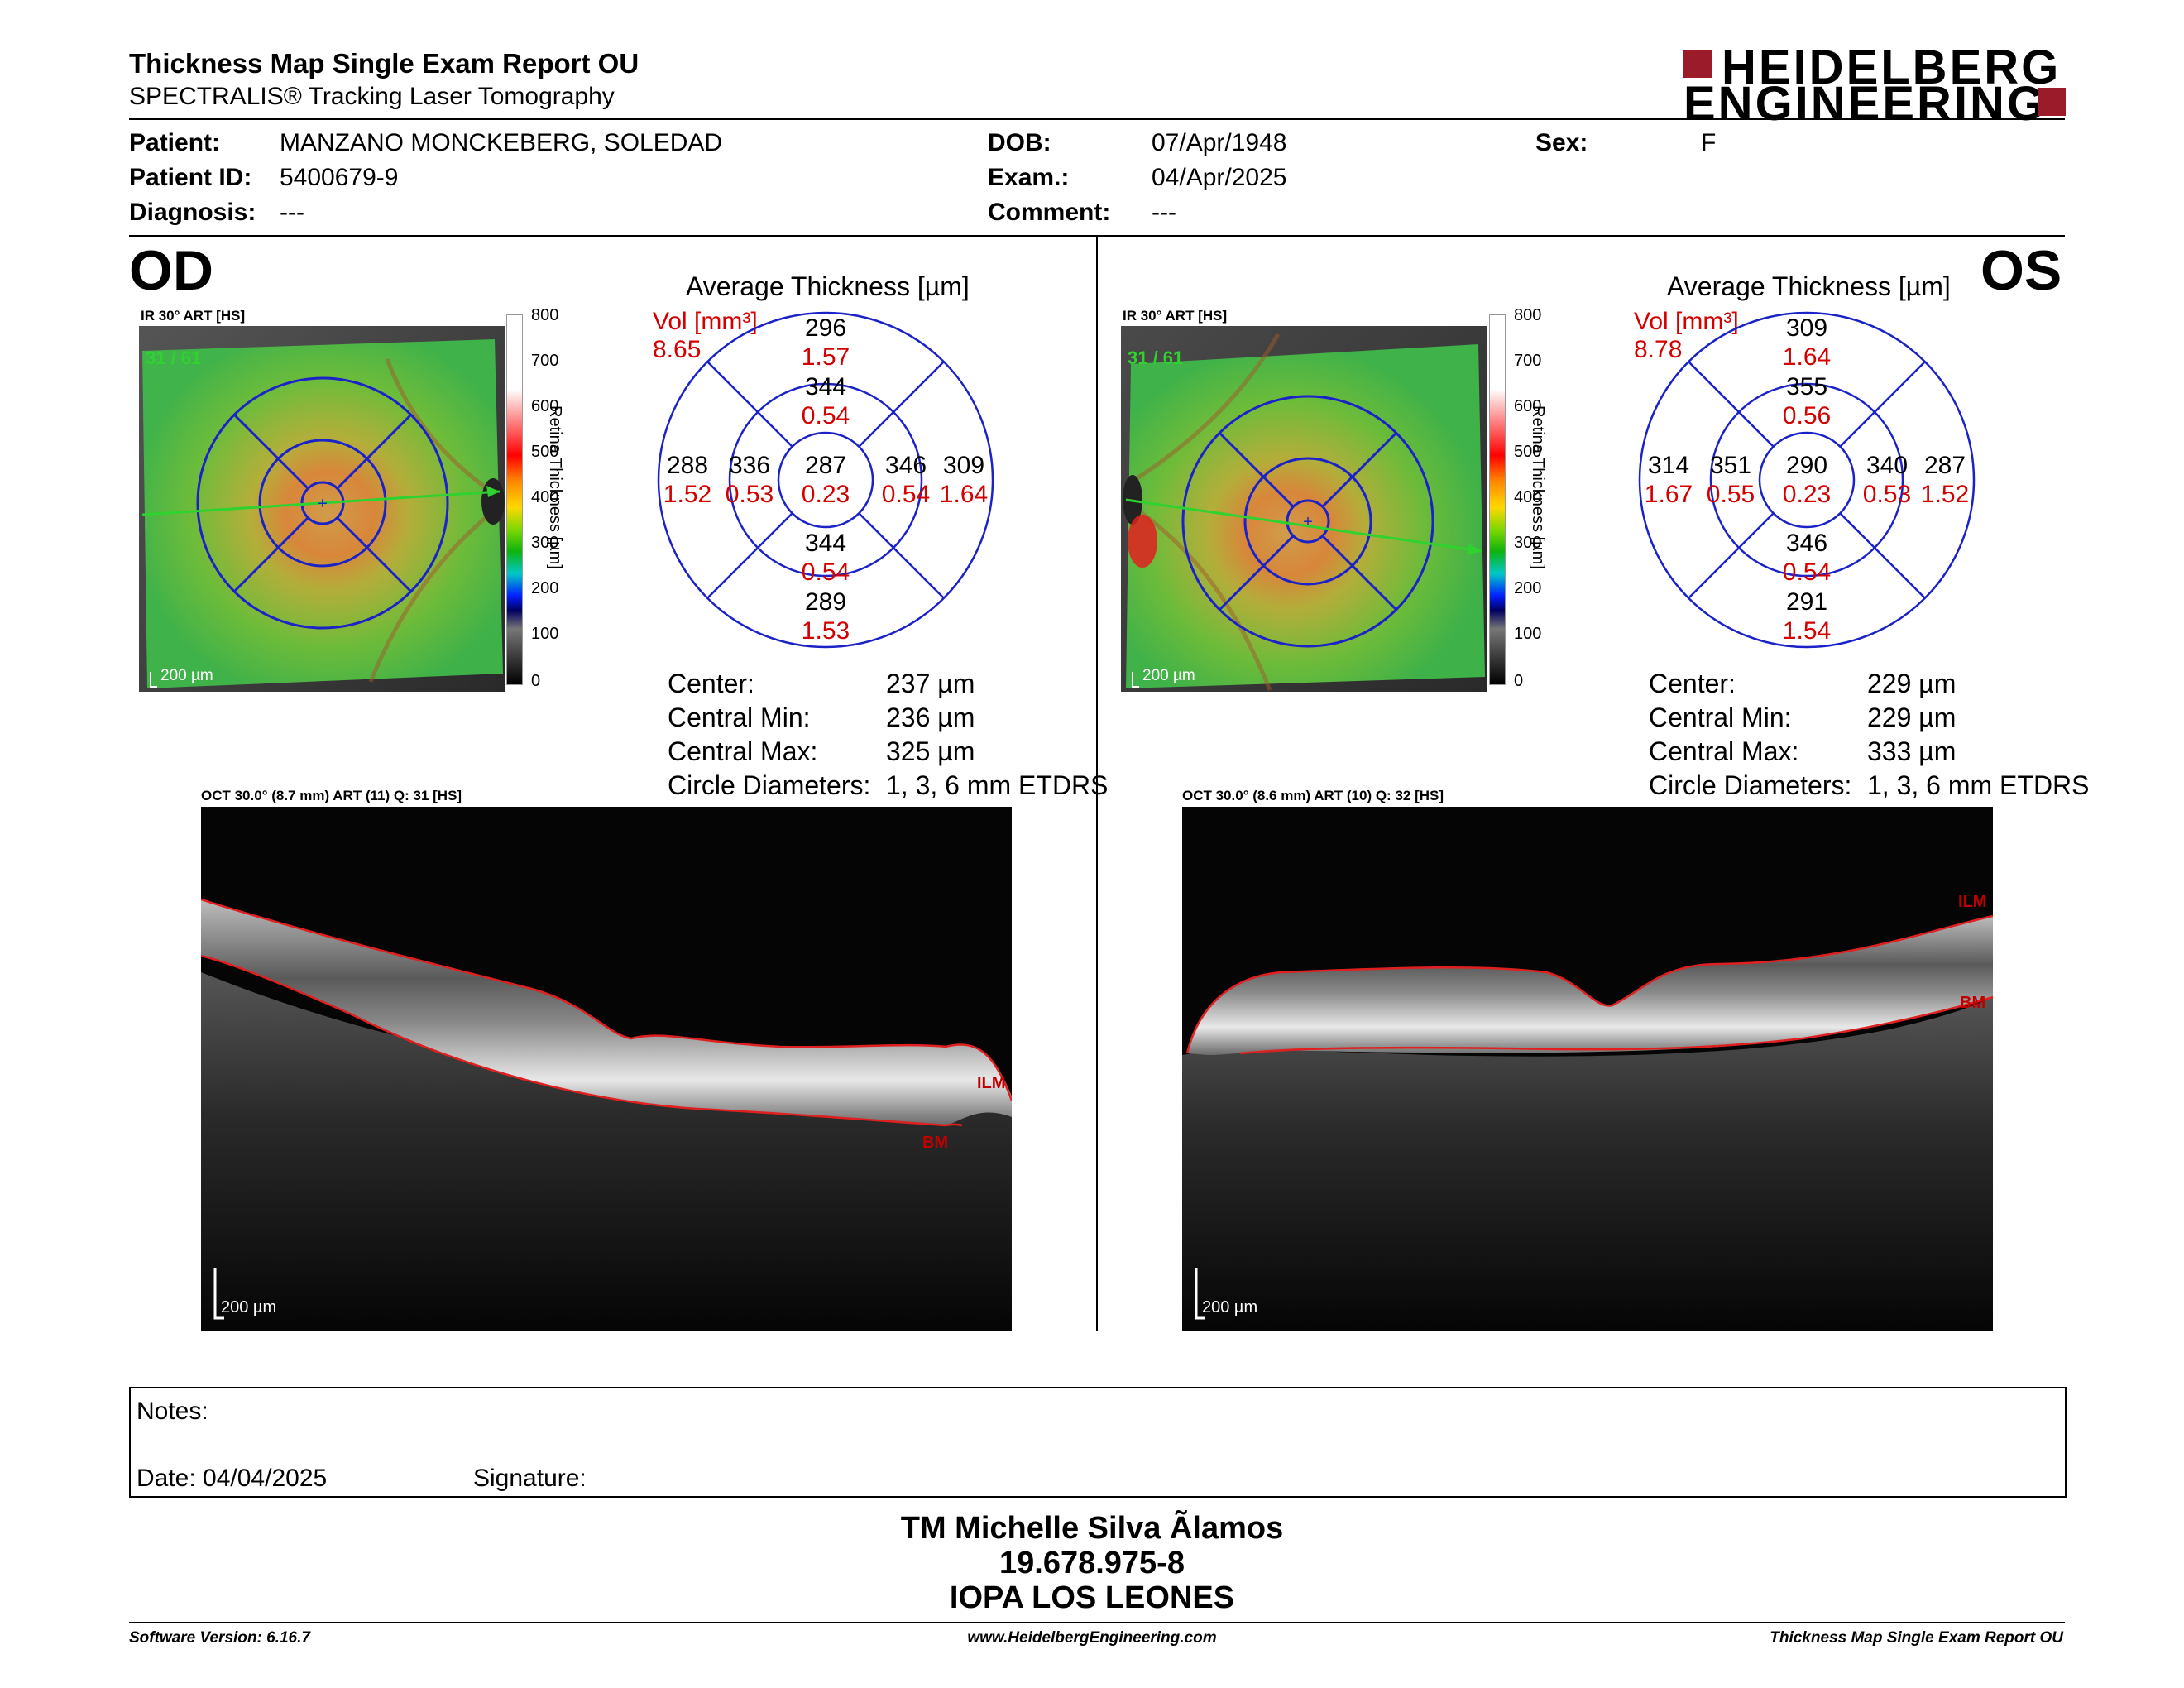  I want to click on od-center-cross: +, so click(323, 504).